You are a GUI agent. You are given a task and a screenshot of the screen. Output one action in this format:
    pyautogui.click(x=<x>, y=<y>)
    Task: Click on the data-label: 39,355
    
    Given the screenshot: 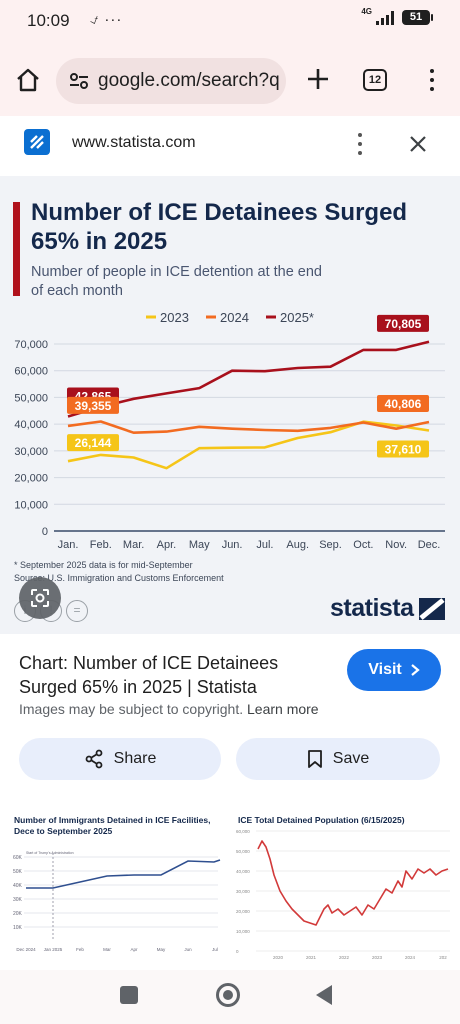 What is the action you would take?
    pyautogui.click(x=93, y=406)
    